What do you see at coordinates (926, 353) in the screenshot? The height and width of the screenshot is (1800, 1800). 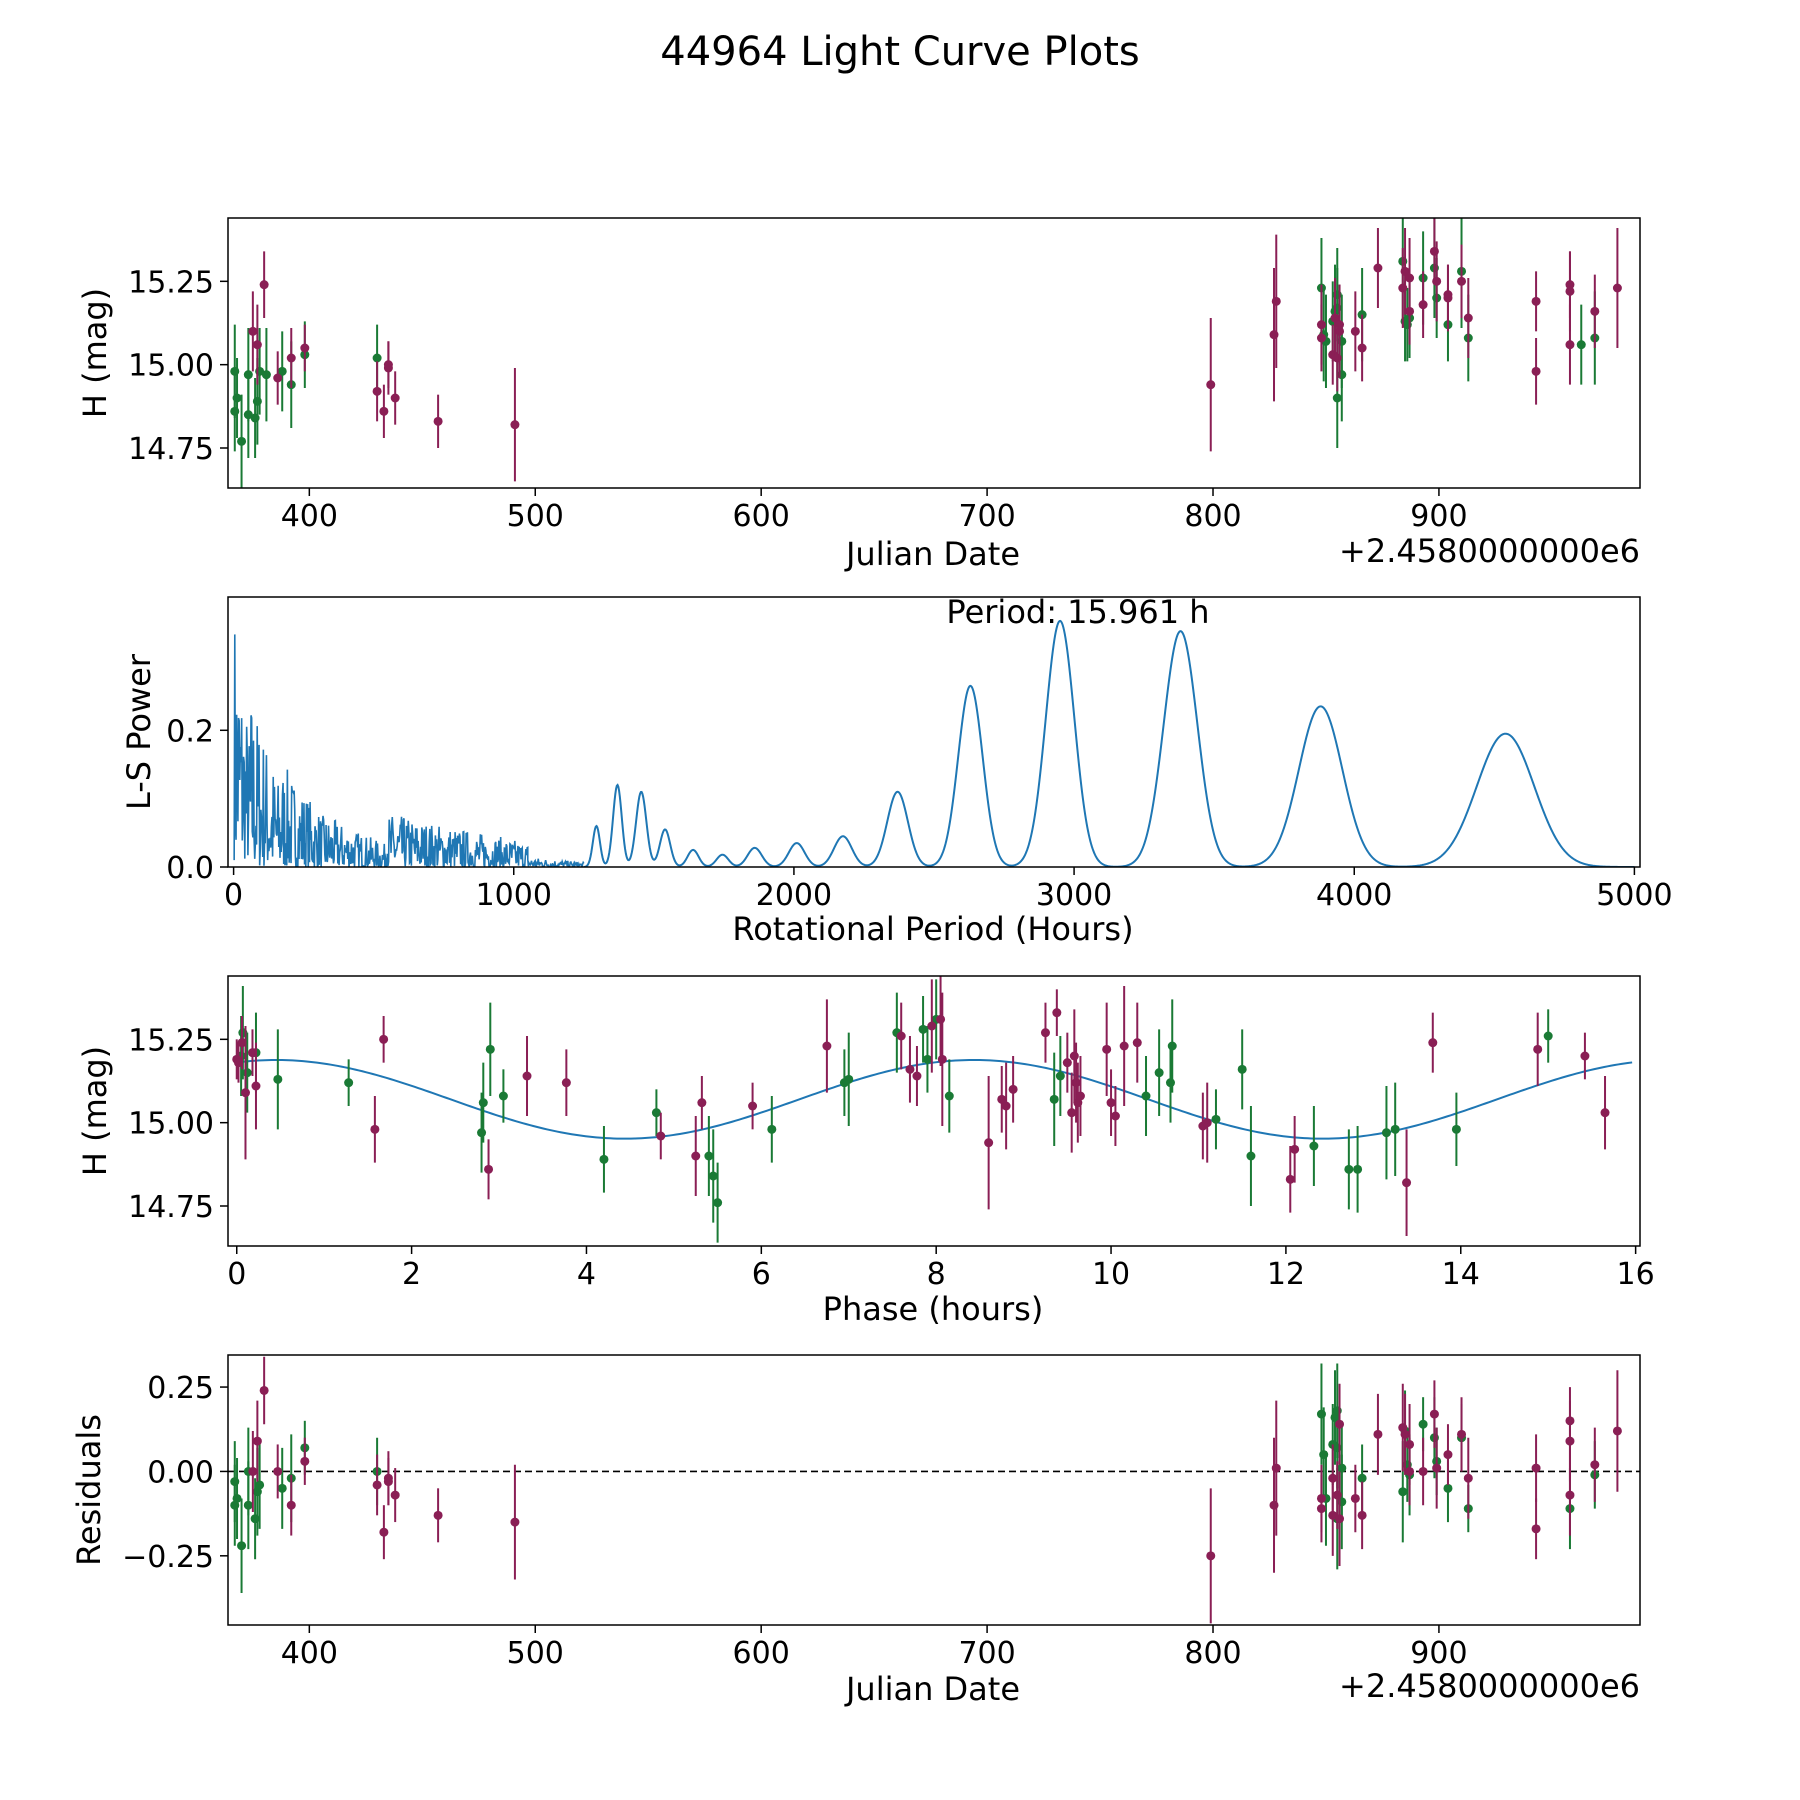 I see `light-curve-points` at bounding box center [926, 353].